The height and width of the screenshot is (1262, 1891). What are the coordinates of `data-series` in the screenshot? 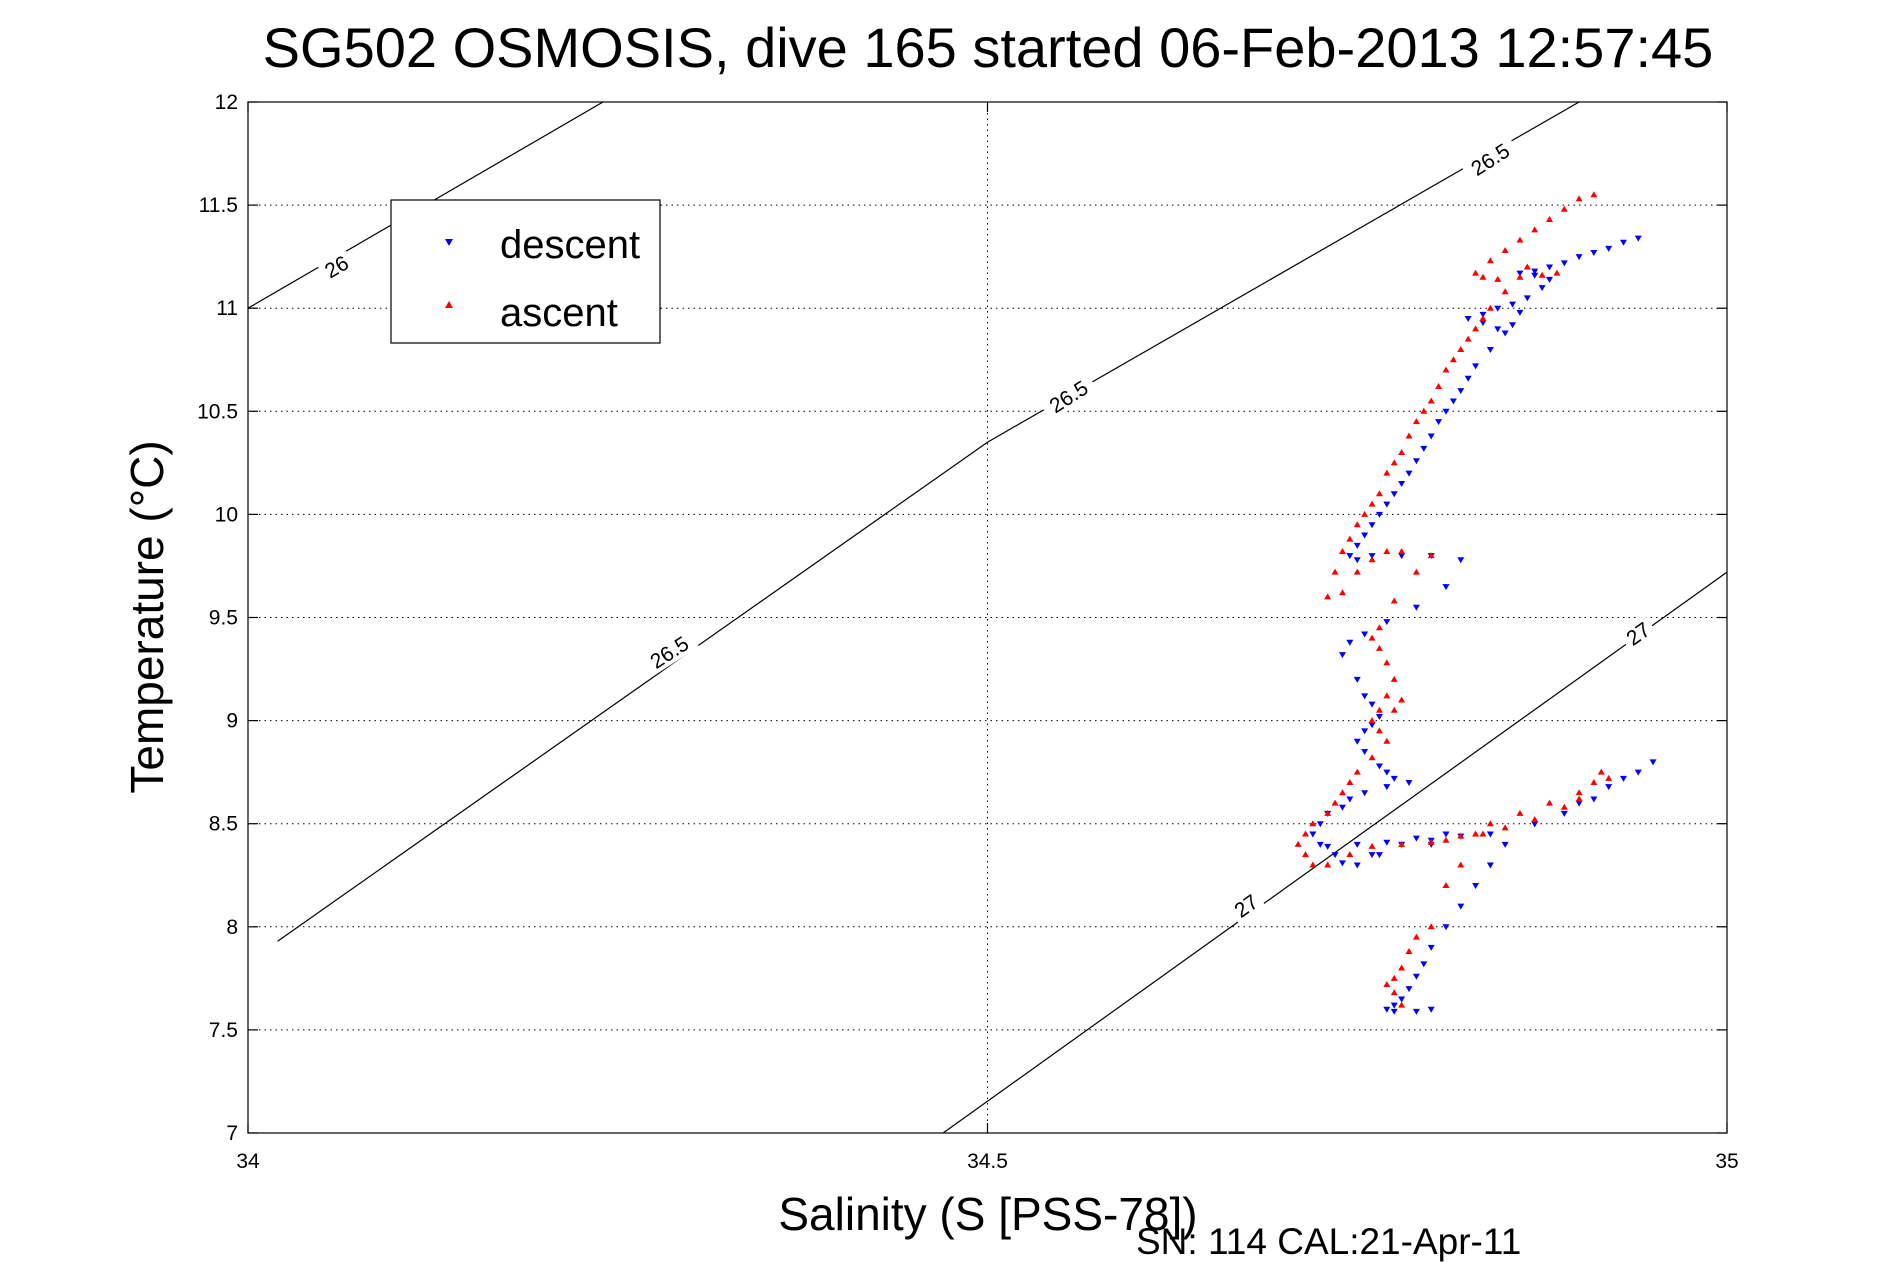 It's located at (1475, 603).